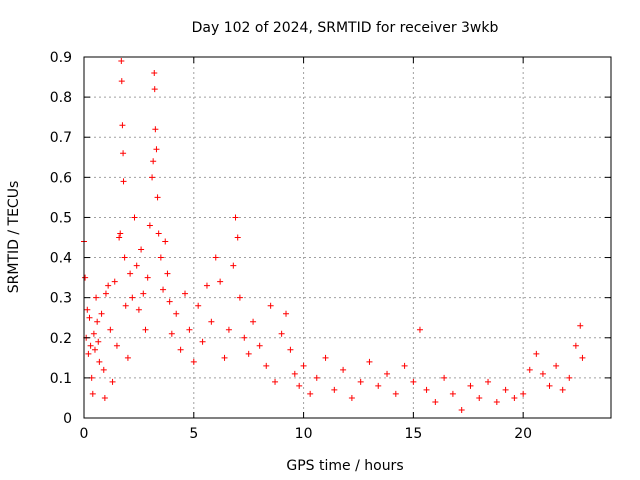  What do you see at coordinates (61, 178) in the screenshot?
I see `y-tick-label: 0.6` at bounding box center [61, 178].